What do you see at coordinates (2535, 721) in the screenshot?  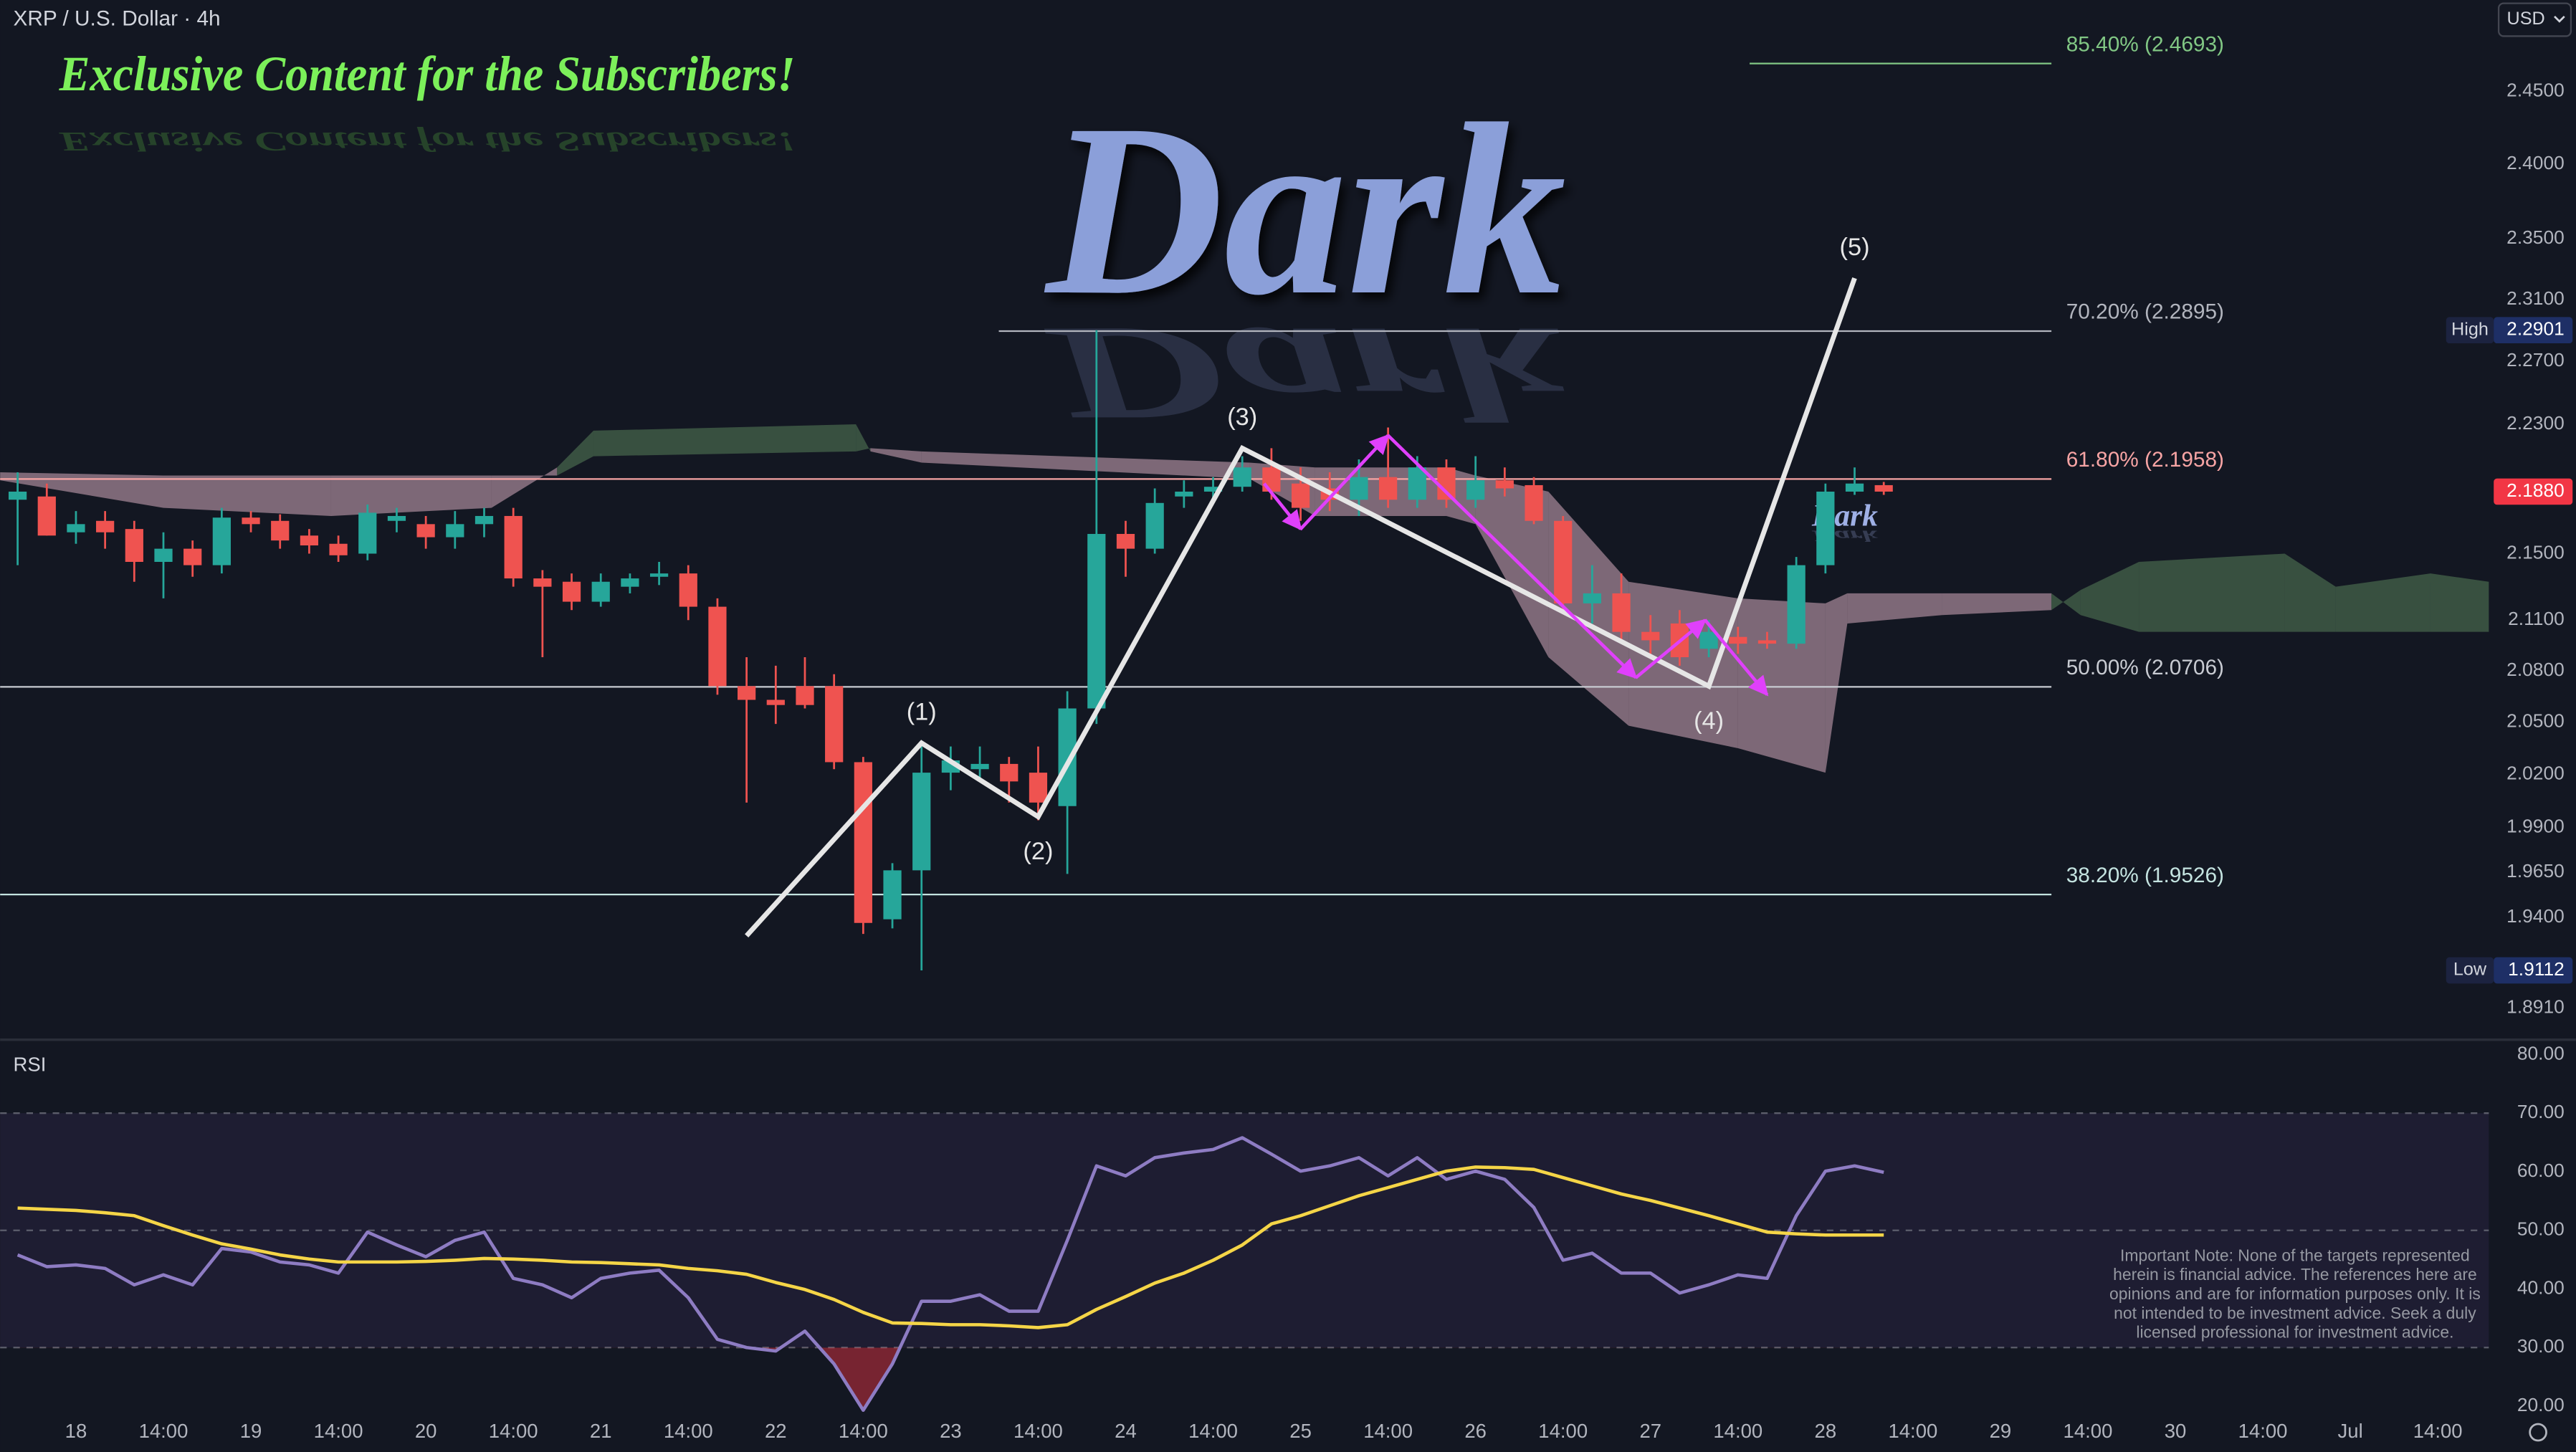 I see `y-tick-label: 2.0500` at bounding box center [2535, 721].